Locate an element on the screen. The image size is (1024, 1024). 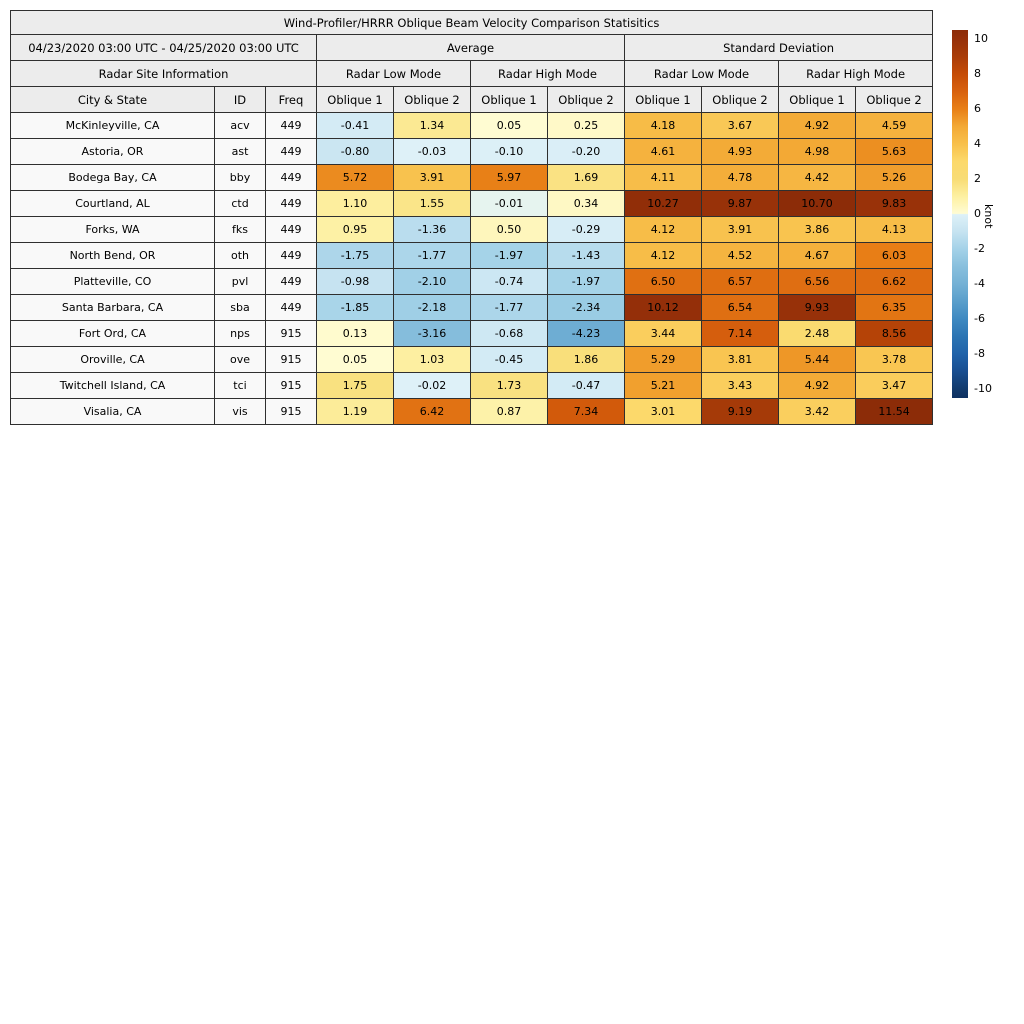
value-cell: 1.69 is located at coordinates (586, 177).